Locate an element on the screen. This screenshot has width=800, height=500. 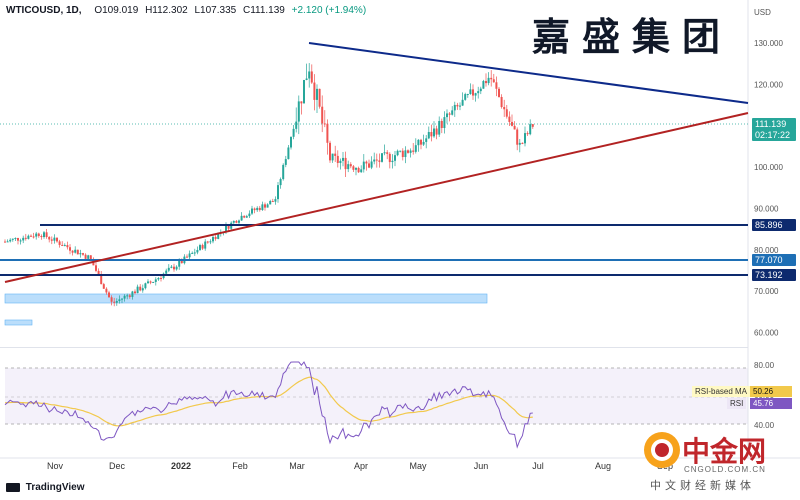
pane-separator is located at coordinates (374, 347).